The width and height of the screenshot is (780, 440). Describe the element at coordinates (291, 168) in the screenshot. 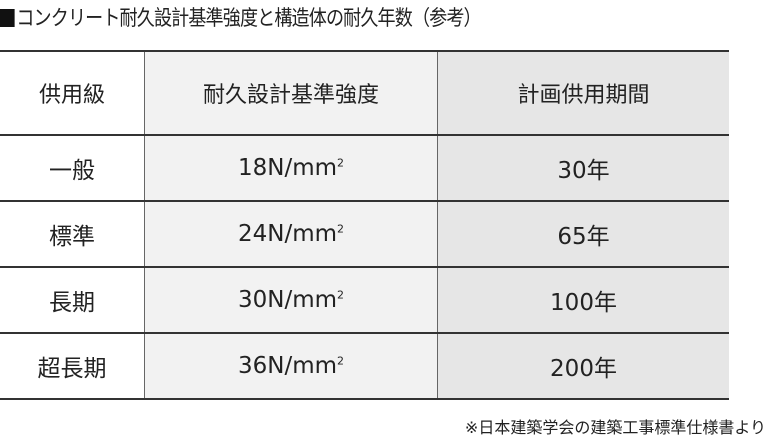

I see `cell-strength: 18N/mm2` at that location.